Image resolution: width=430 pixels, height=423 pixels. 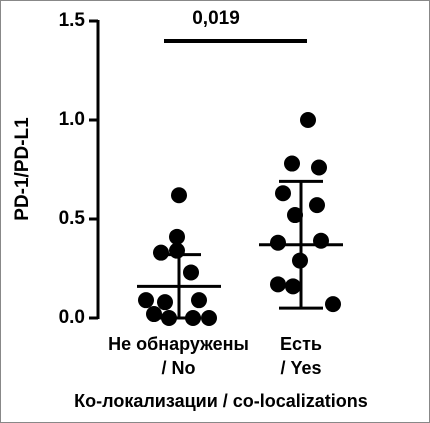 I want to click on y-tick-label: 1.5, so click(x=72, y=20).